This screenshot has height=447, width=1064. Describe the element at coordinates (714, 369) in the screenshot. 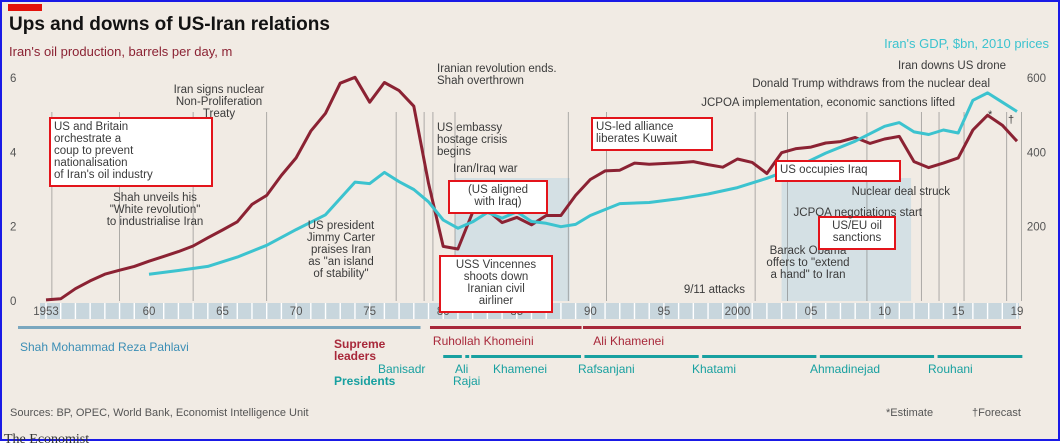

I see `khatami-label: Khatami` at that location.